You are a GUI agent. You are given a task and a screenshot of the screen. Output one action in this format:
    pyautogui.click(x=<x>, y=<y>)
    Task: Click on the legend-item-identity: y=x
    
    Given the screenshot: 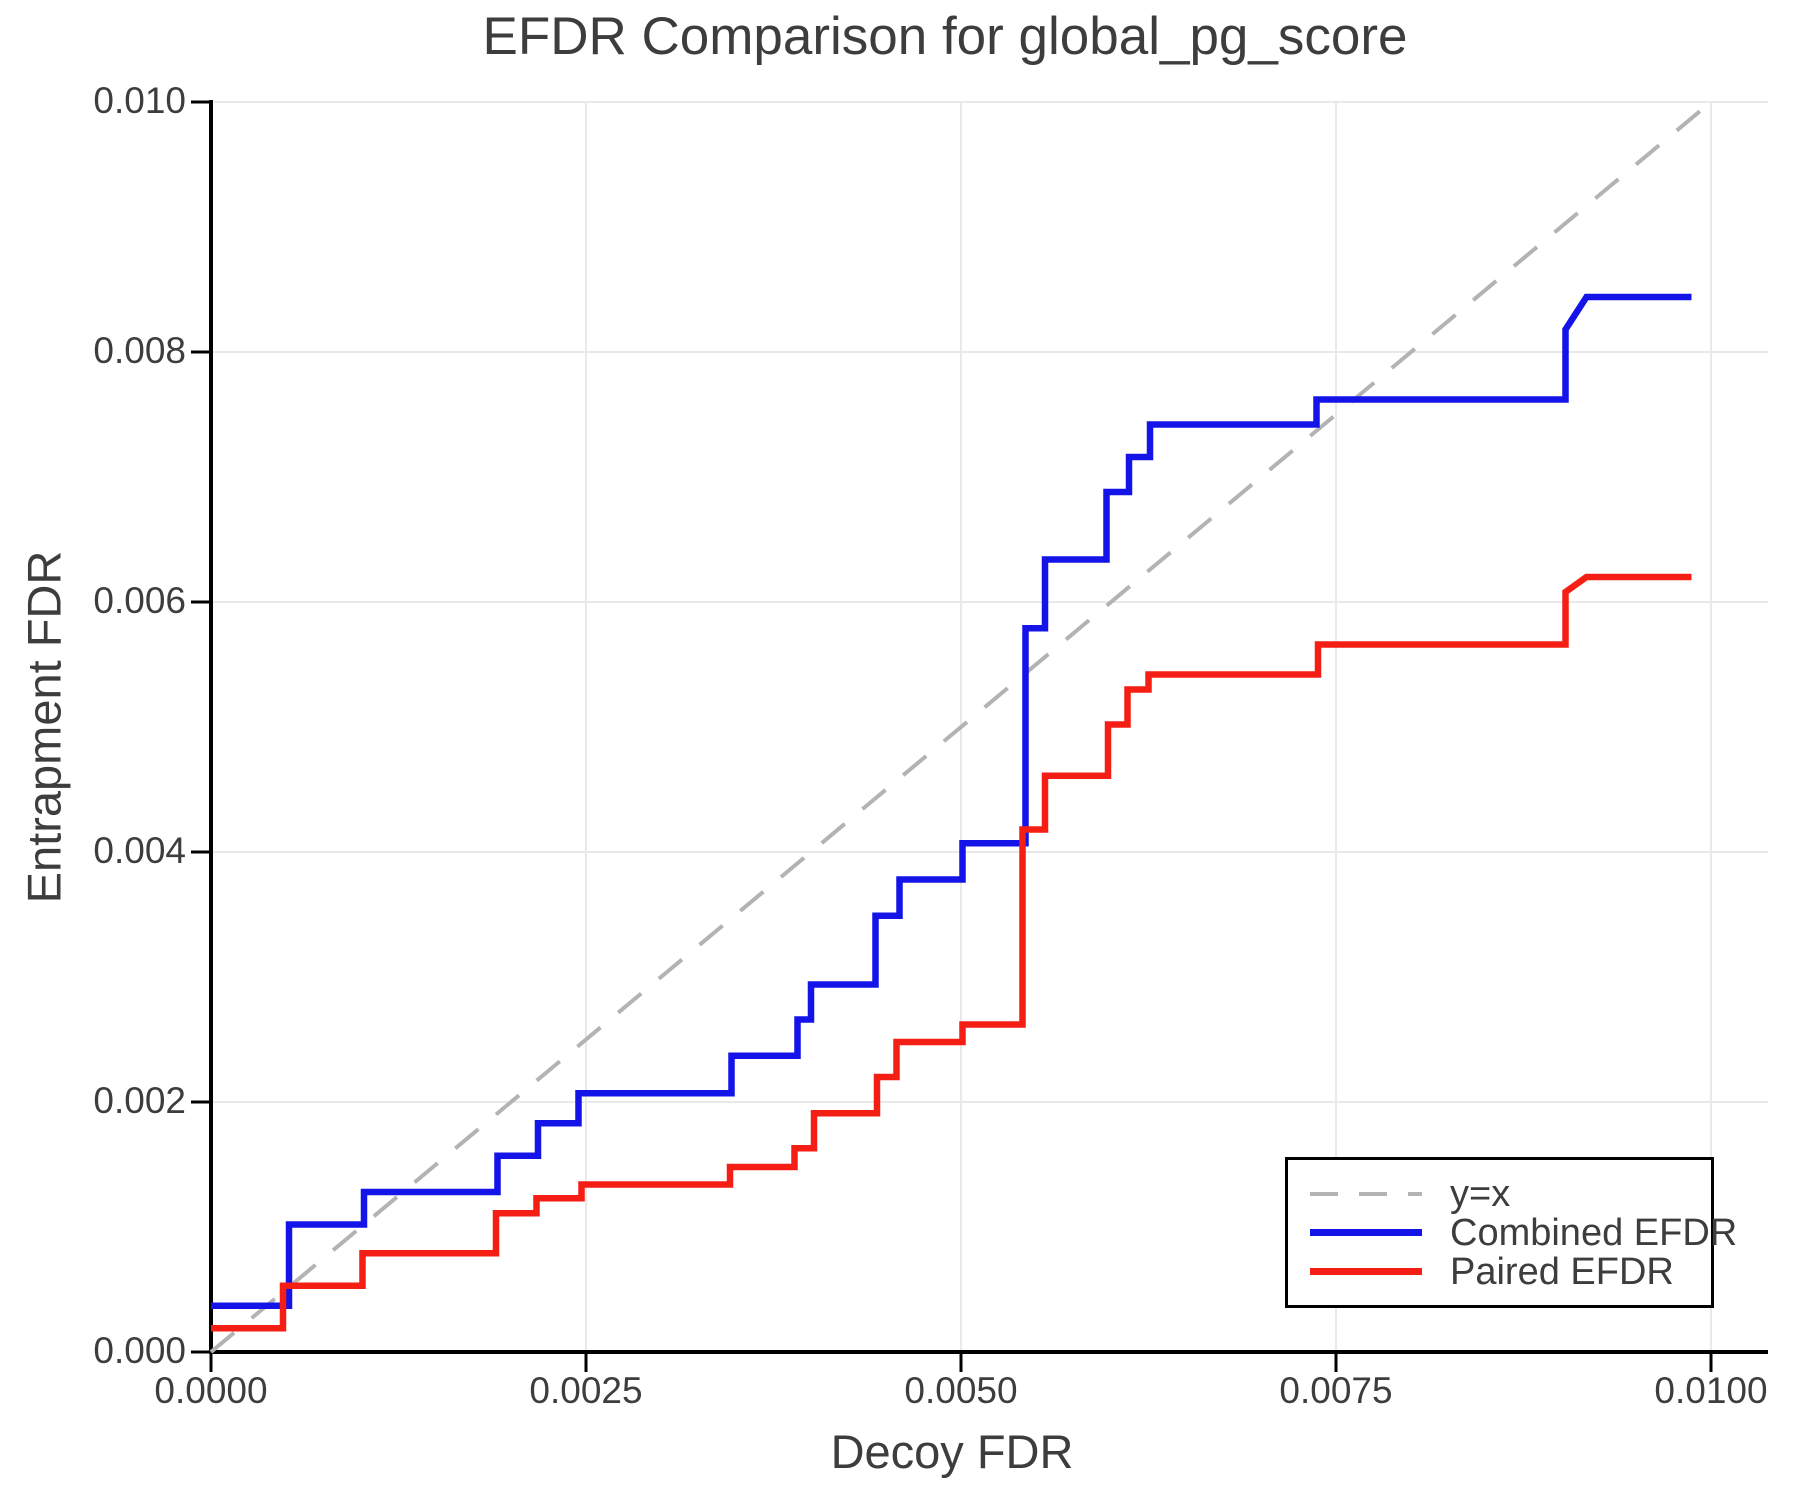 What is the action you would take?
    pyautogui.click(x=1510, y=1193)
    